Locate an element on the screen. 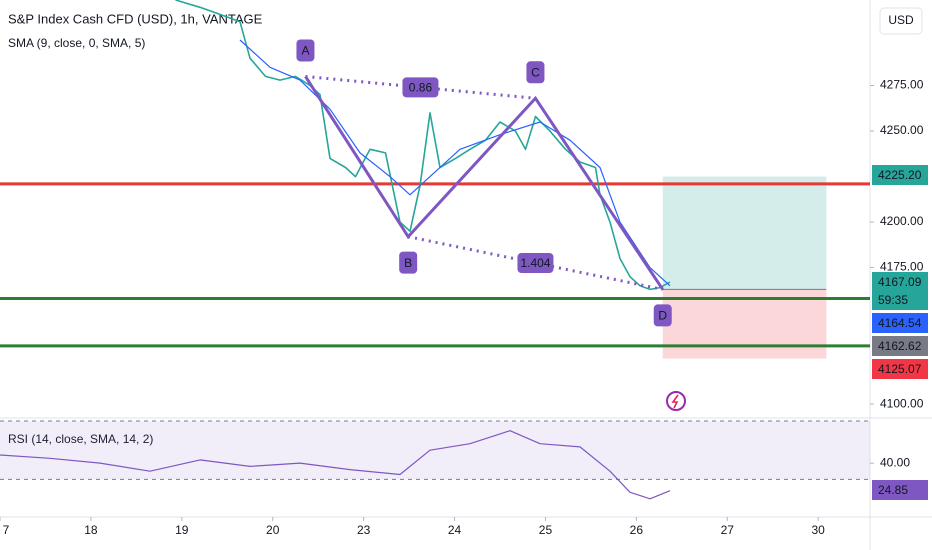 This screenshot has height=550, width=932. rsi-band is located at coordinates (435, 450).